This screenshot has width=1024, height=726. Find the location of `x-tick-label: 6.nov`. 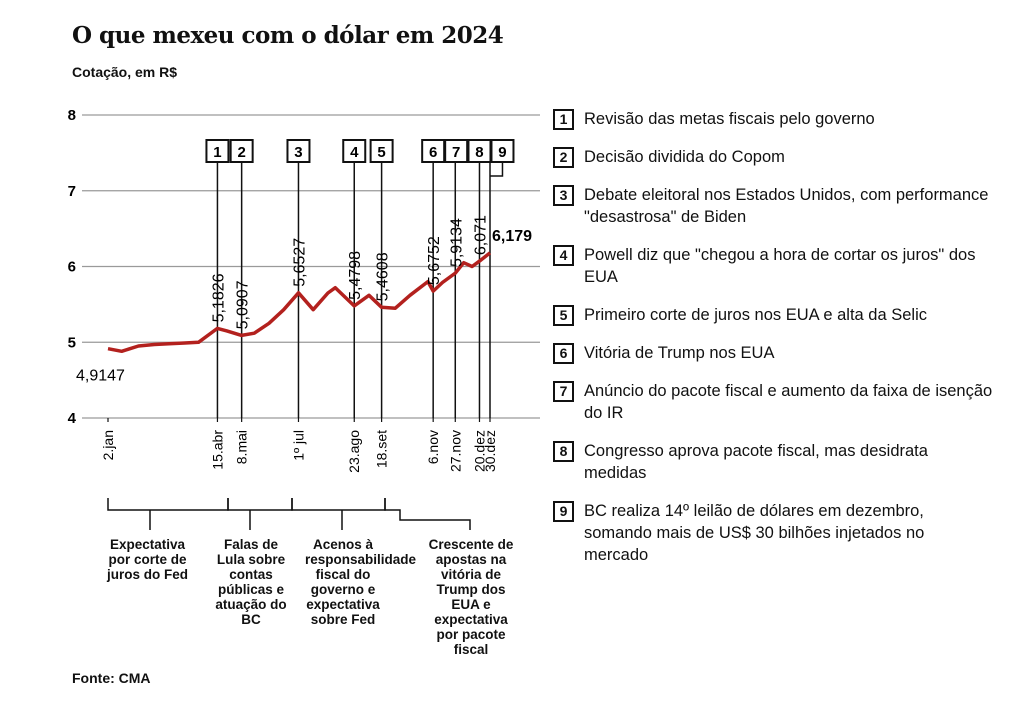

x-tick-label: 6.nov is located at coordinates (433, 447).